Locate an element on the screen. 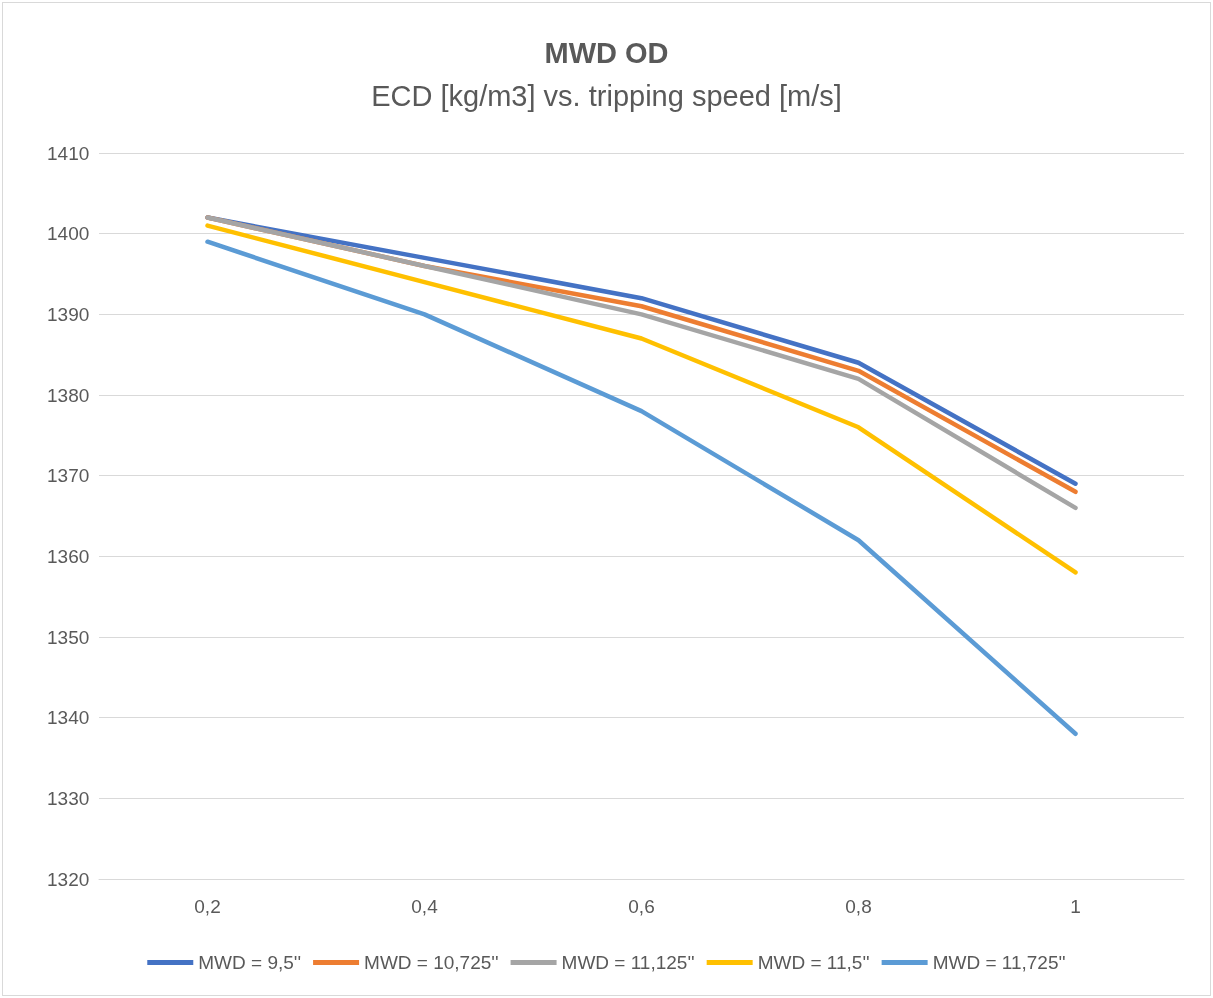  x-tick-label: 0,6 is located at coordinates (641, 906).